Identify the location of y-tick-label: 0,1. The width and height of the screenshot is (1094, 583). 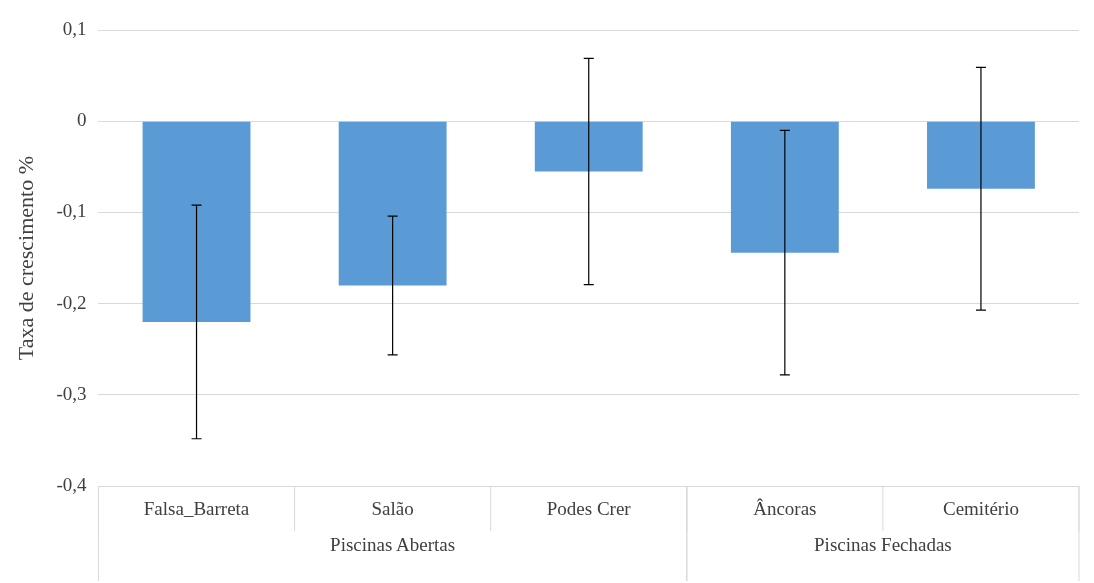
(74, 28).